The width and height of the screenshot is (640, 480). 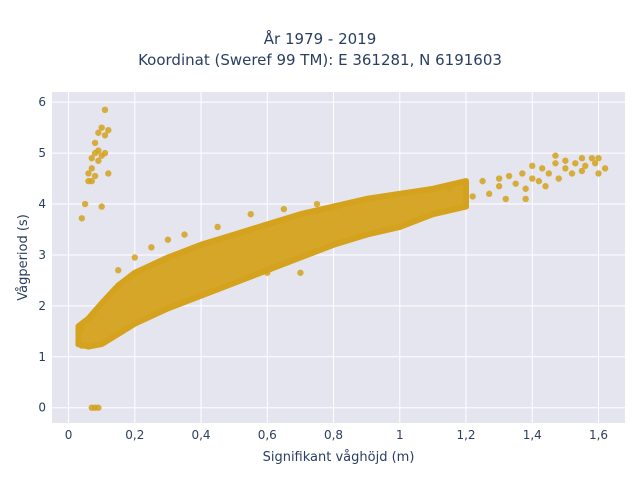 What do you see at coordinates (42, 408) in the screenshot?
I see `y-tick-label: 0` at bounding box center [42, 408].